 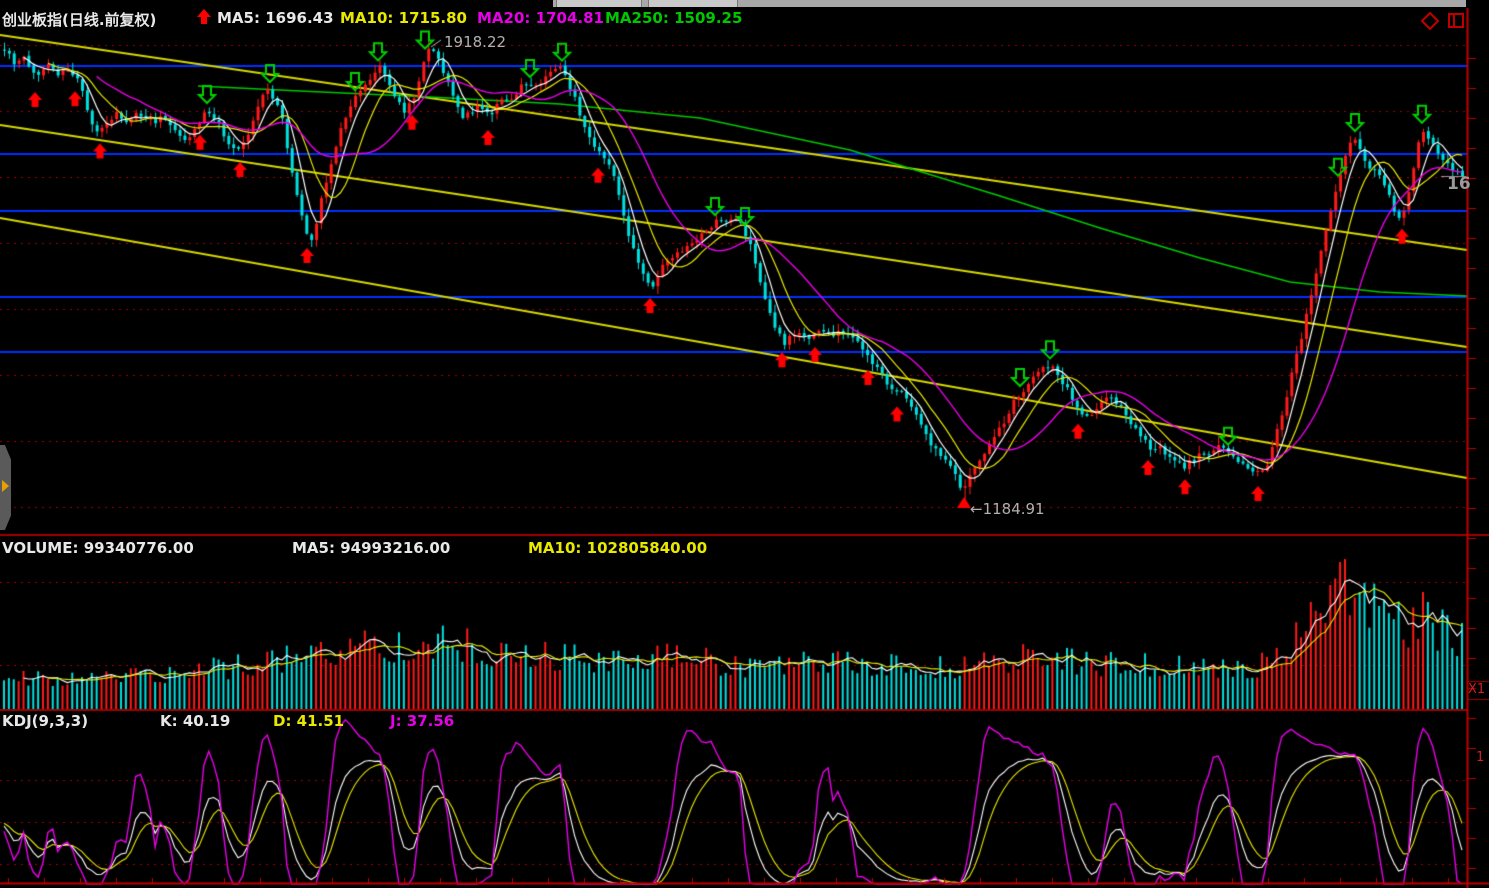 What do you see at coordinates (1007, 509) in the screenshot?
I see `low-price-label: ←1184.91` at bounding box center [1007, 509].